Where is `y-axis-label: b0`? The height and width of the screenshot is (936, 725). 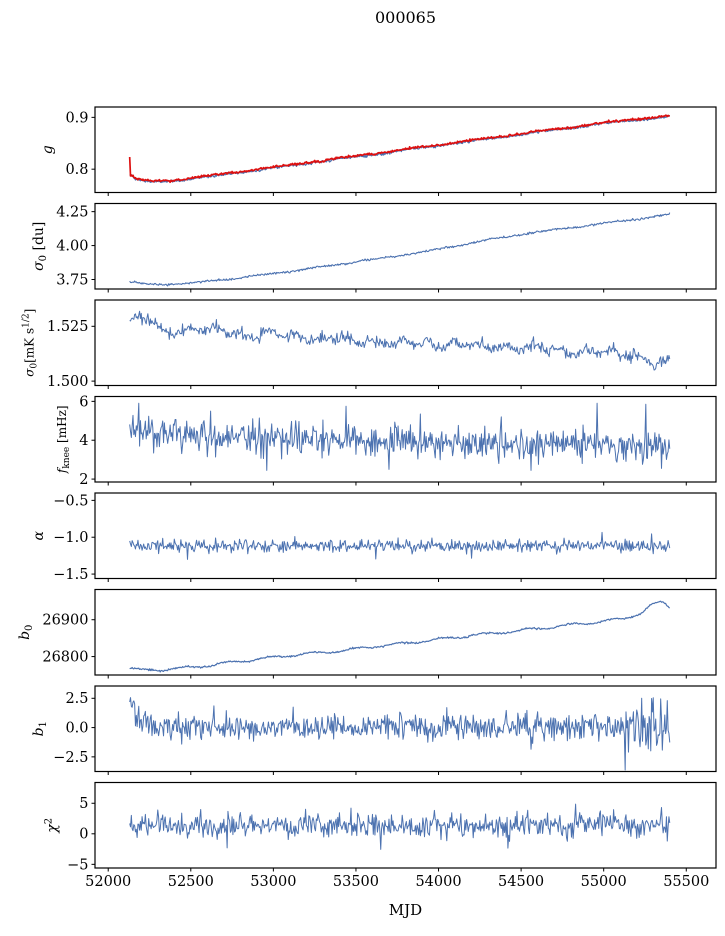
y-axis-label: b0 is located at coordinates (26, 632).